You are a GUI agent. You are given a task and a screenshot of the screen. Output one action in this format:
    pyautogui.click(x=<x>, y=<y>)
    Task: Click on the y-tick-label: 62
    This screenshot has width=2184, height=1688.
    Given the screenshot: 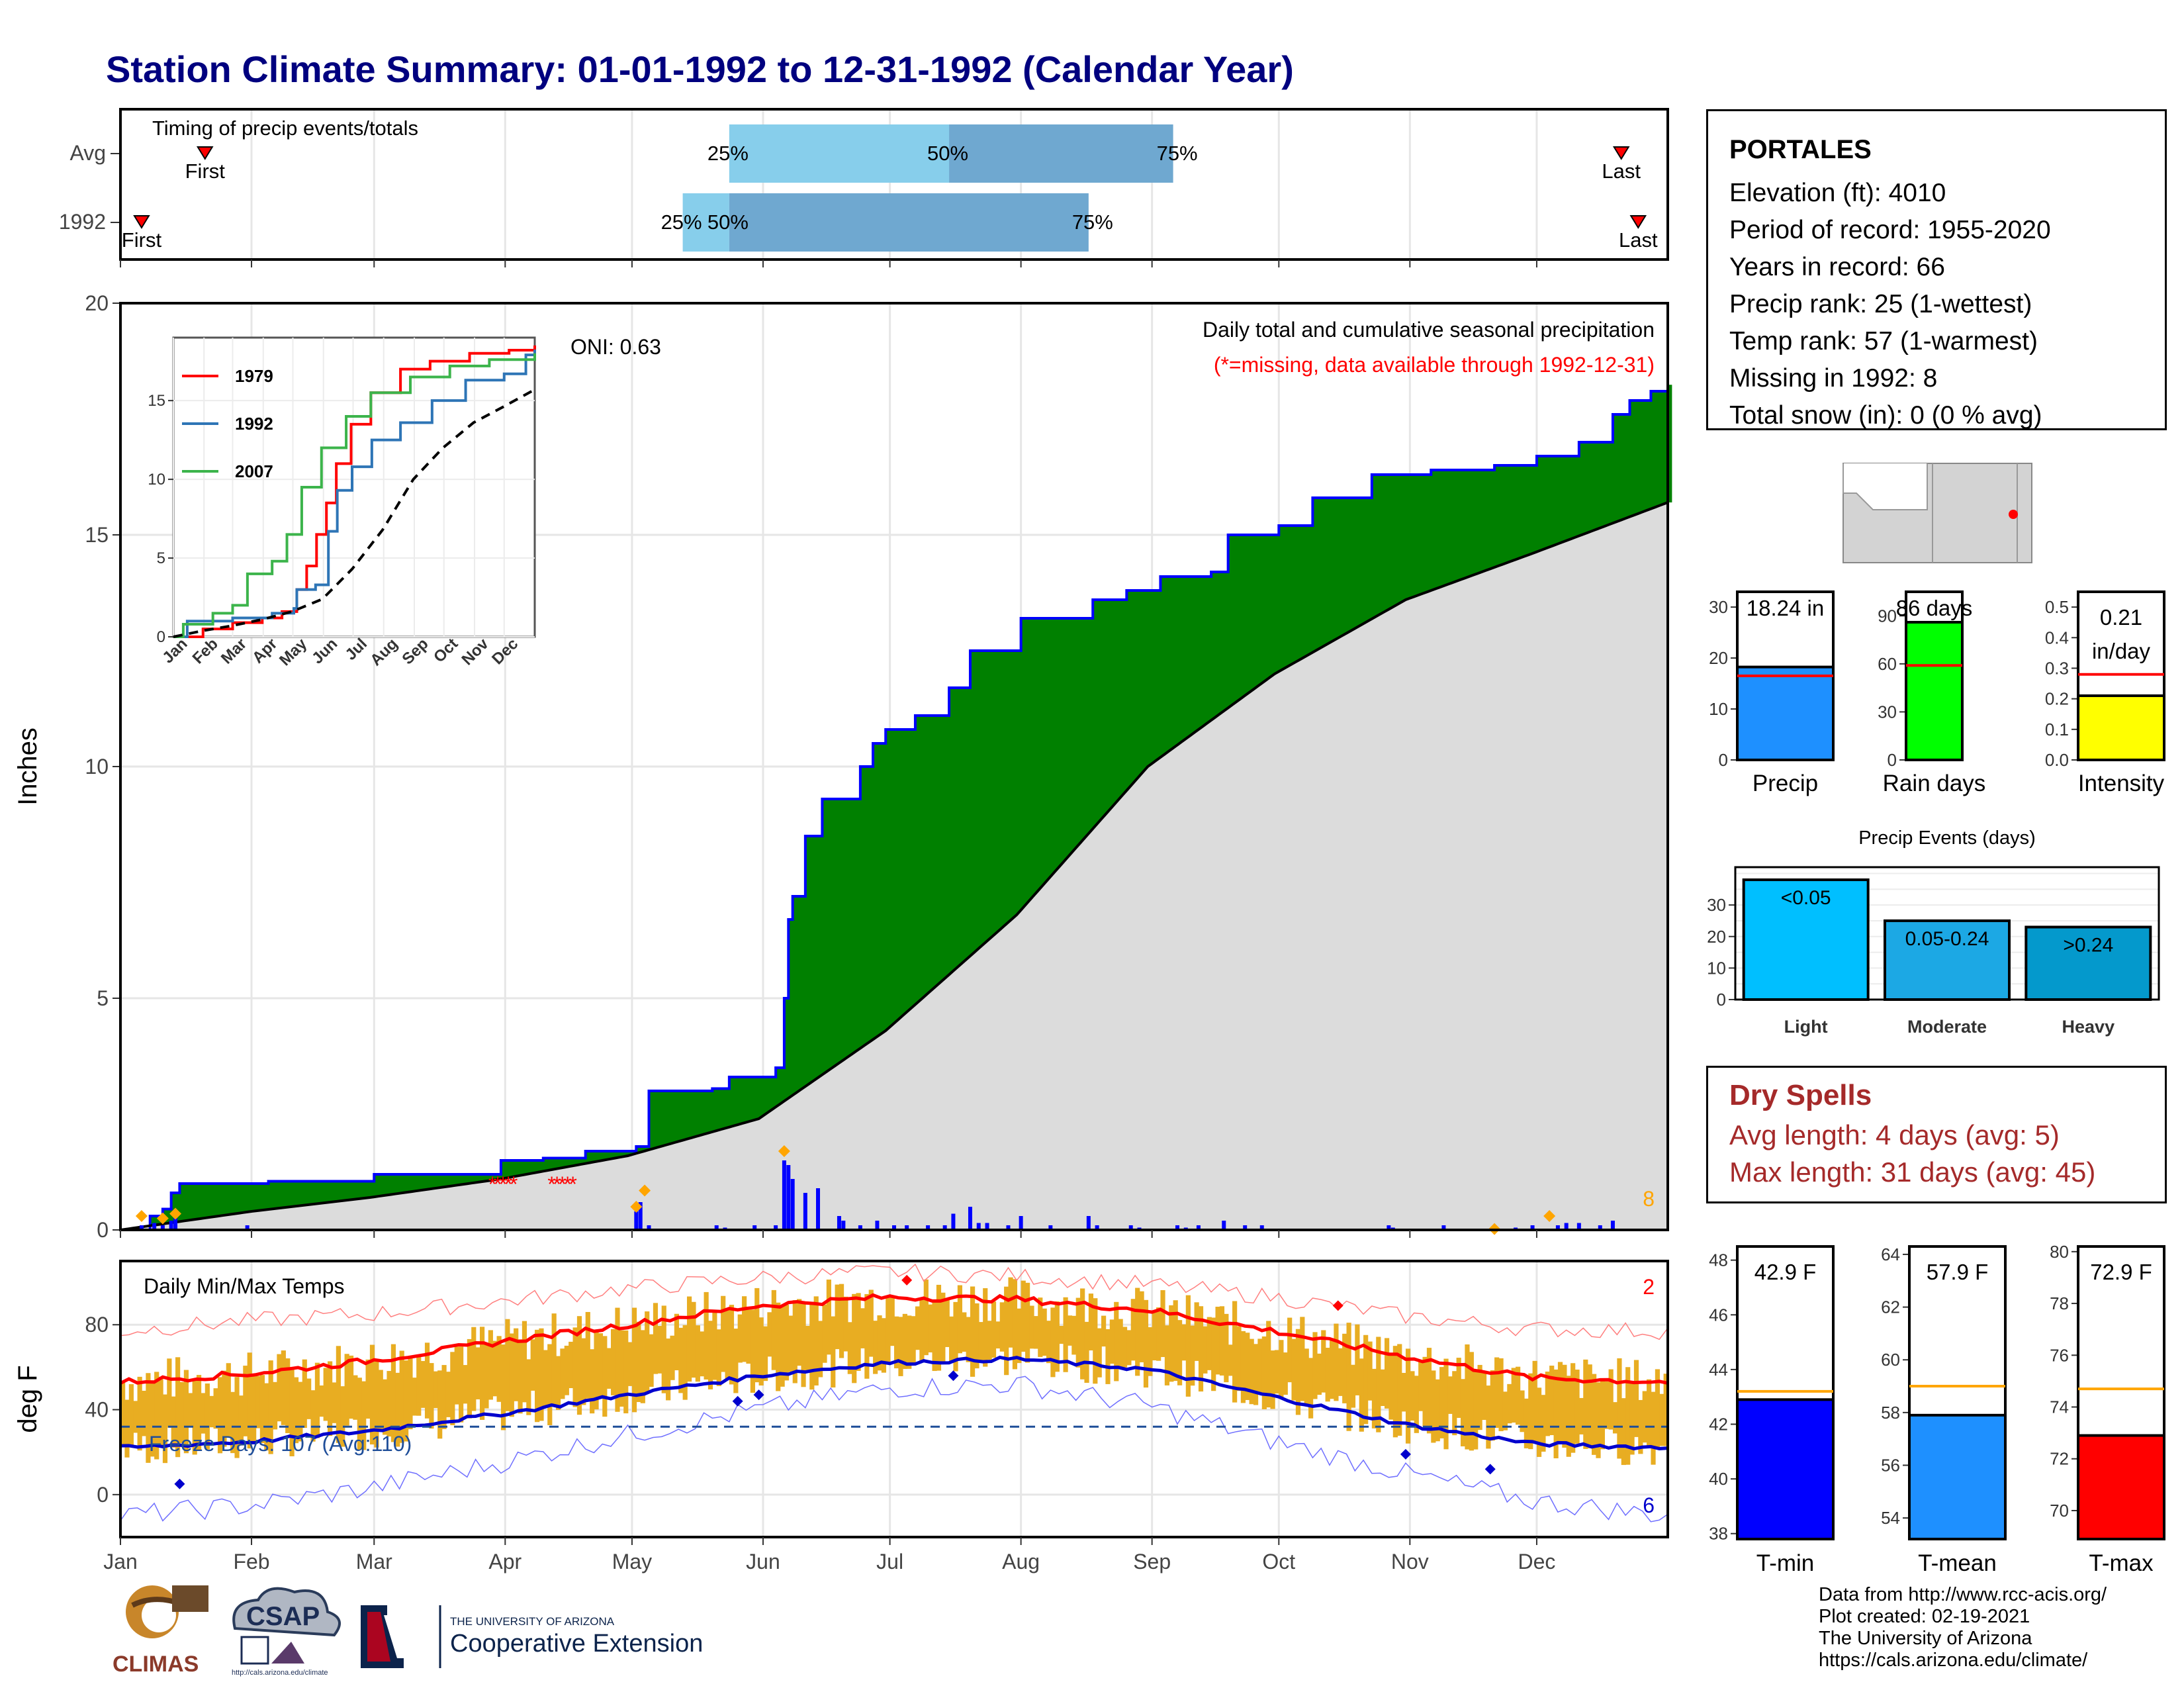 What is the action you would take?
    pyautogui.click(x=1891, y=1307)
    